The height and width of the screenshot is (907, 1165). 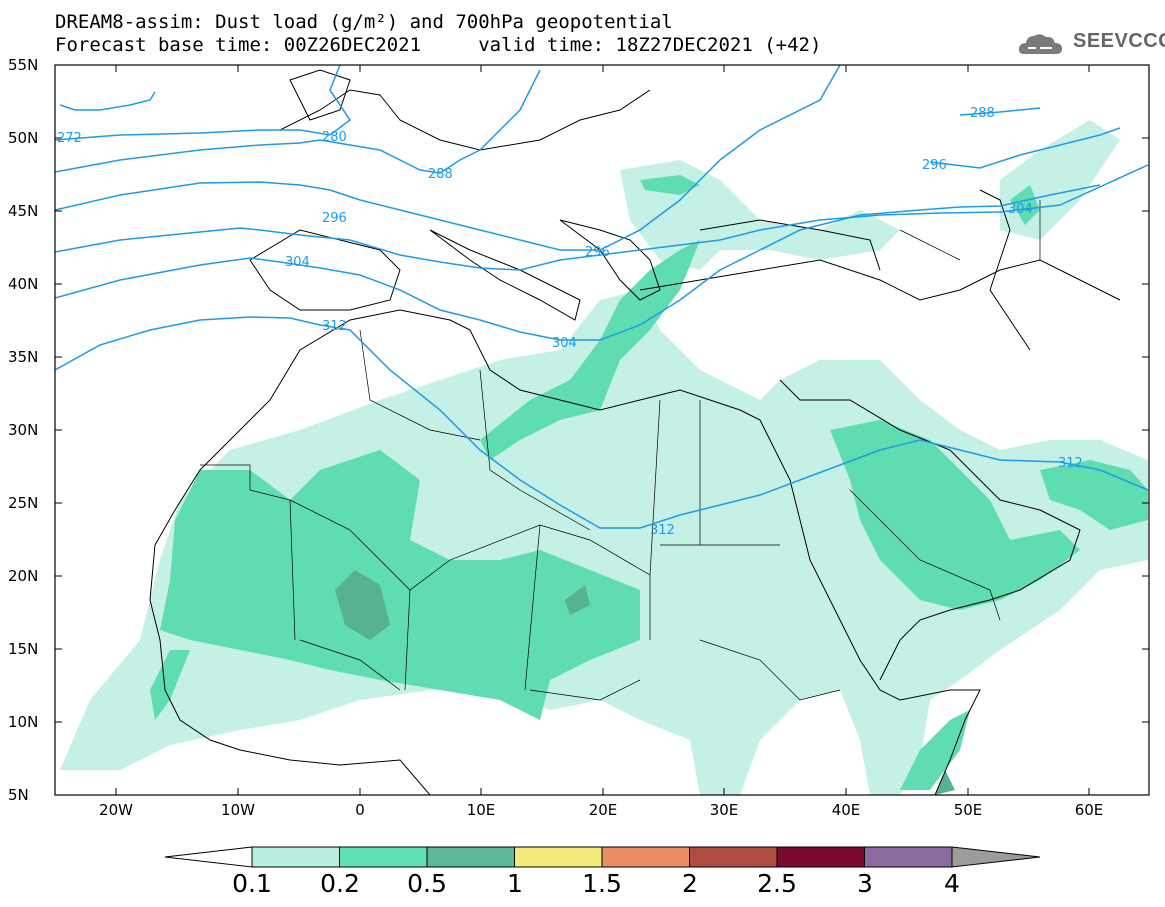 I want to click on colorbar-label-3: 3, so click(x=865, y=883).